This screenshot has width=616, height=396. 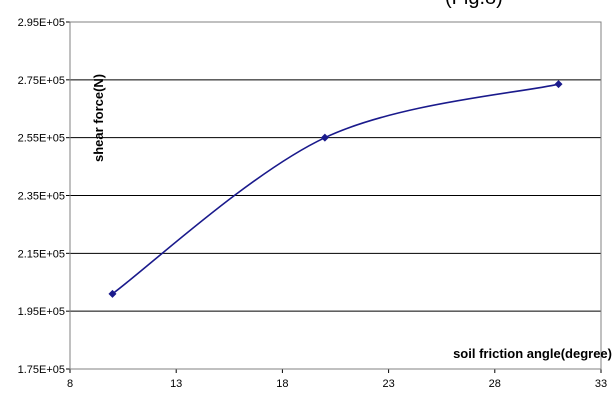 I want to click on x-tick-label: 23, so click(x=388, y=384).